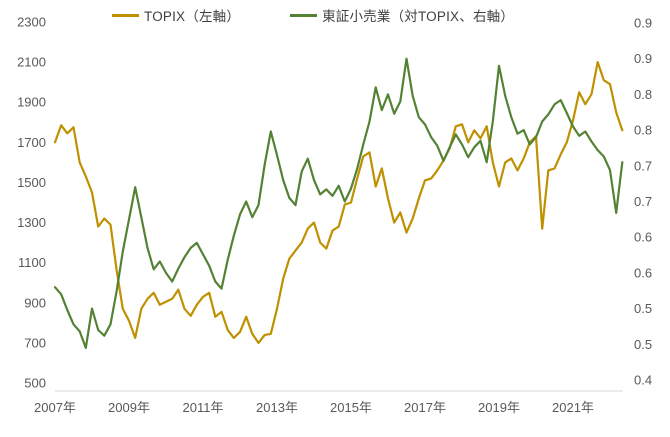 This screenshot has height=437, width=670. I want to click on y-left-tick-label: 2100, so click(31, 62).